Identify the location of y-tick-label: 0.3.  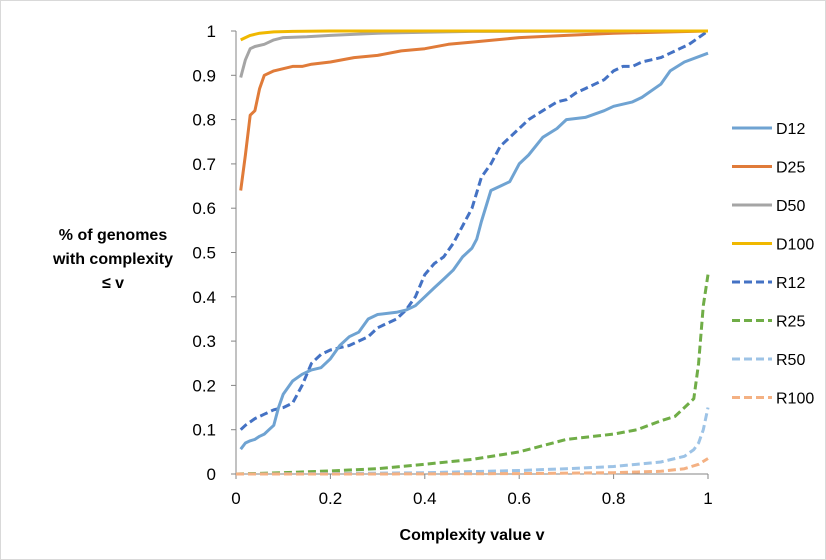
(204, 341).